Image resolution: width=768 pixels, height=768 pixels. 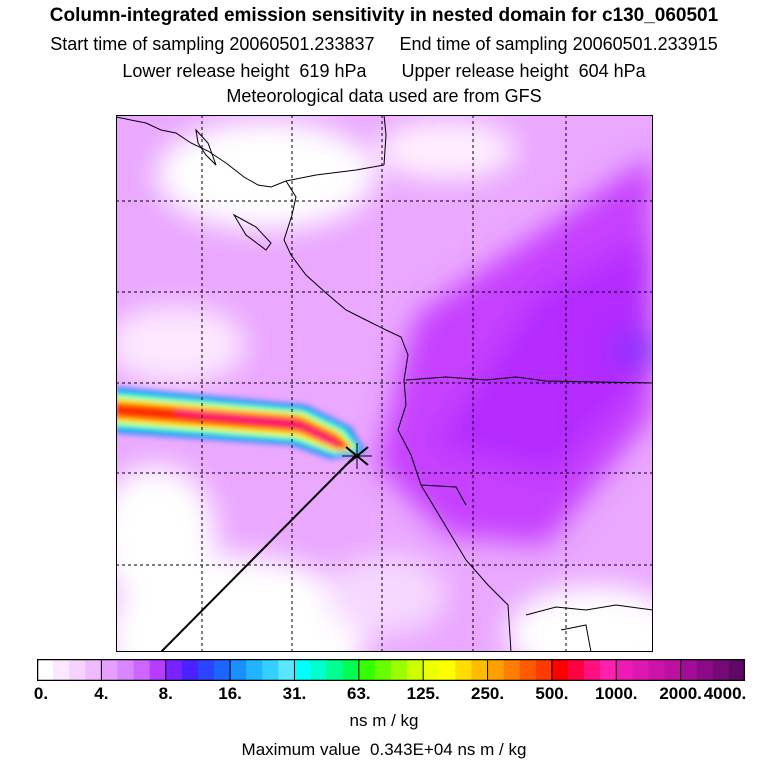 I want to click on colorbar-tick-label: 16., so click(x=230, y=693).